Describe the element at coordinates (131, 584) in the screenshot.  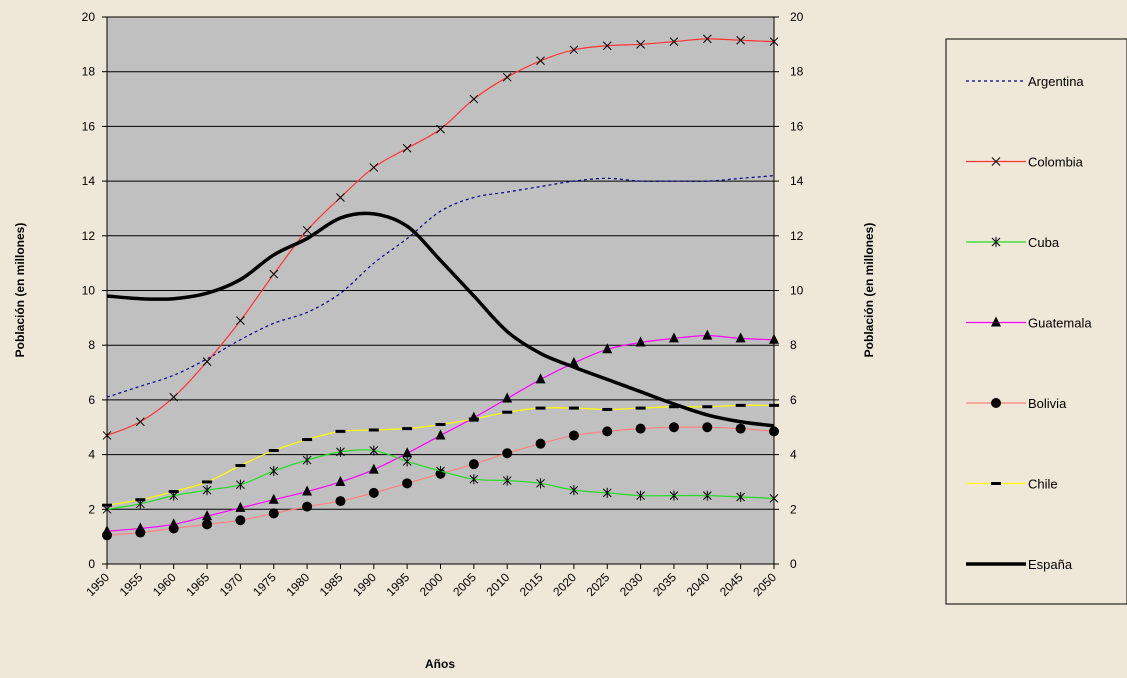
I see `x-tick-label: 1955` at that location.